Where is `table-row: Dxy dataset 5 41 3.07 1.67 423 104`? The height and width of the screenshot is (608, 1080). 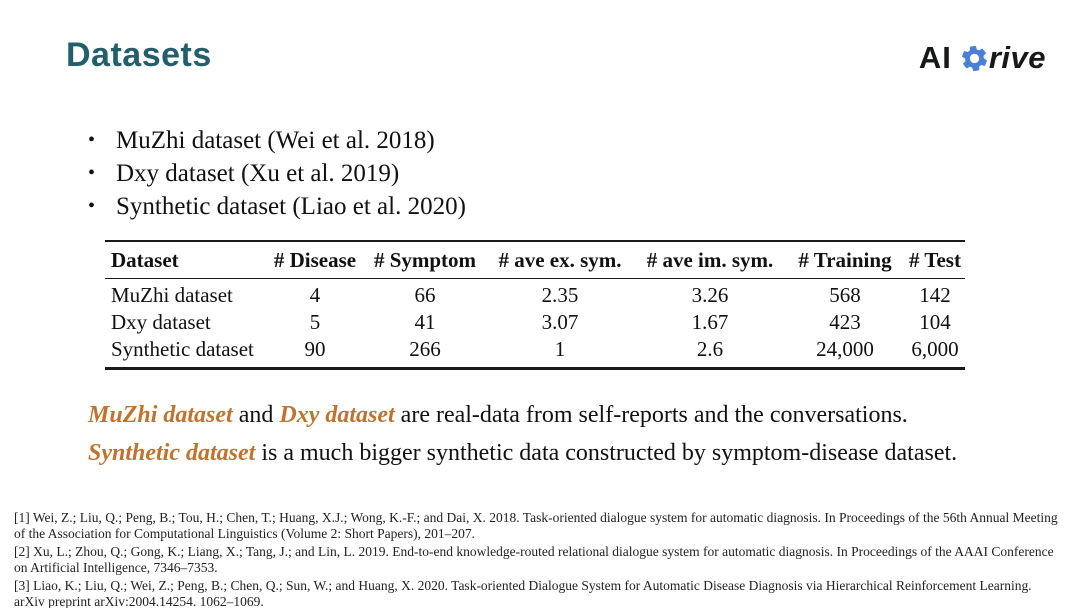 table-row: Dxy dataset 5 41 3.07 1.67 423 104 is located at coordinates (535, 322).